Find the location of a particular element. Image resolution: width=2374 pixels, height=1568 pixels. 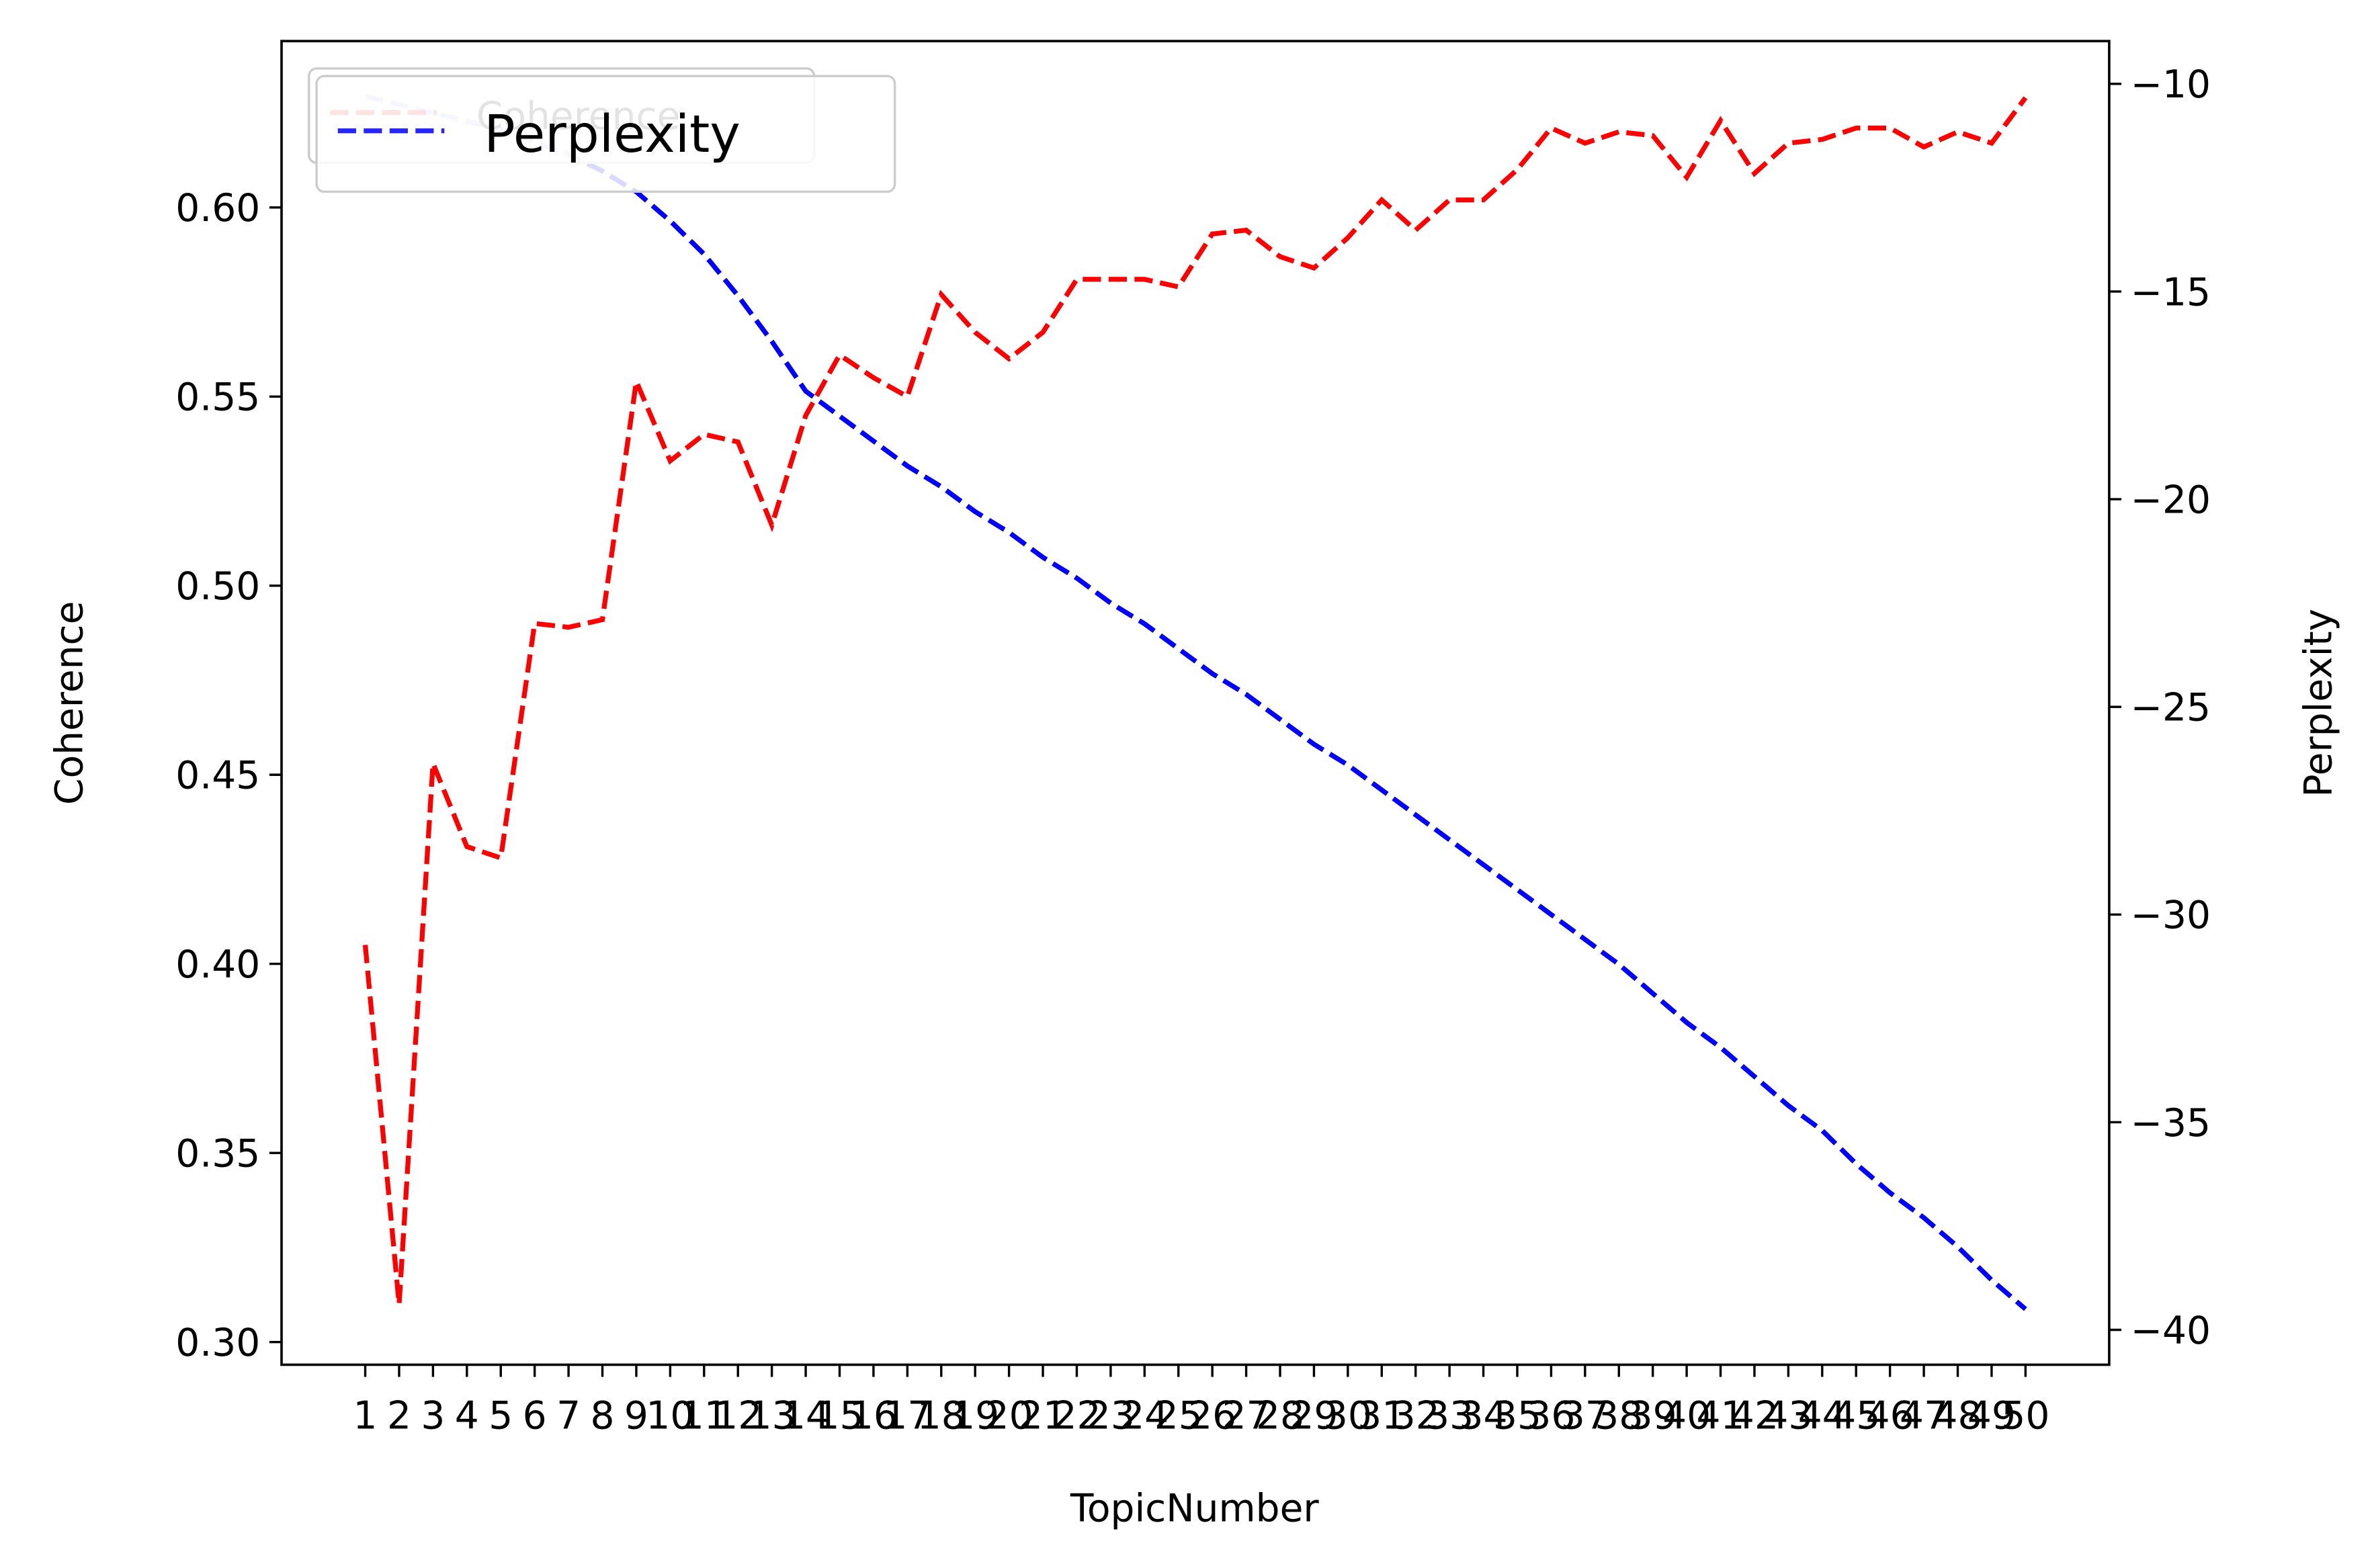

x-tick-label: 46 is located at coordinates (1890, 1416).